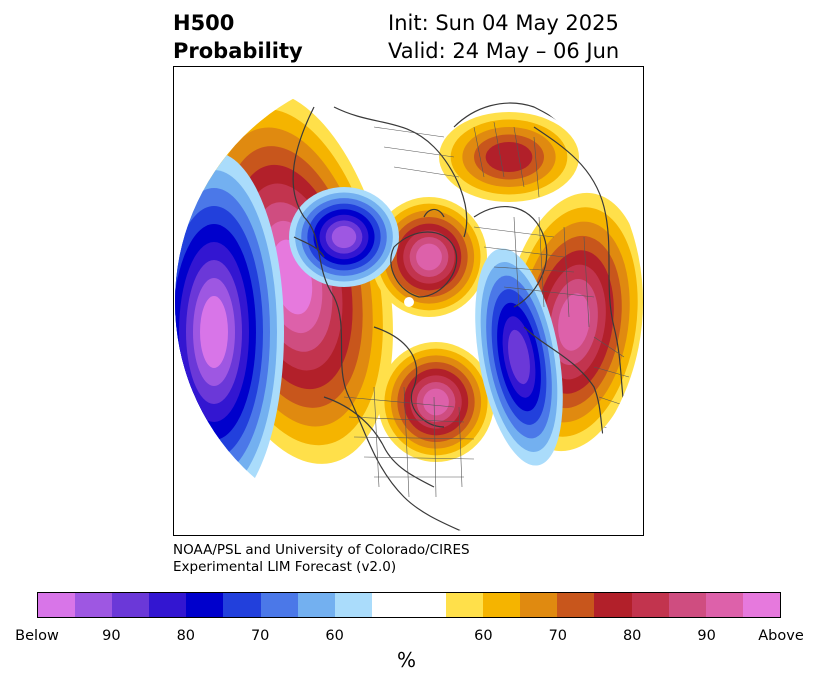 The width and height of the screenshot is (819, 686). What do you see at coordinates (204, 23) in the screenshot?
I see `title-line-1: H500` at bounding box center [204, 23].